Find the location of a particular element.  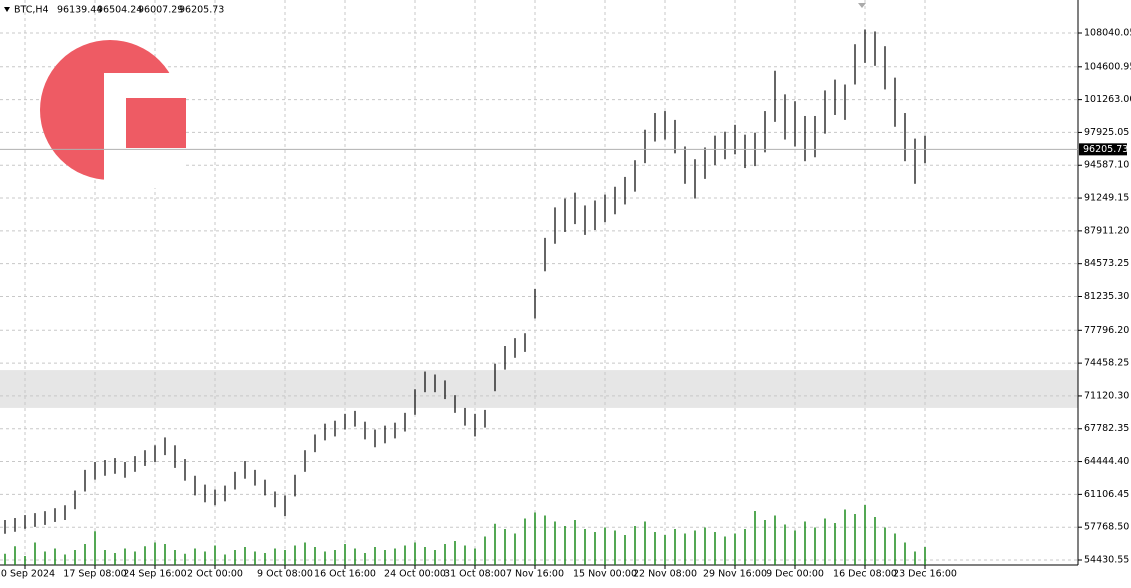

header-triangle is located at coordinates (7, 9).